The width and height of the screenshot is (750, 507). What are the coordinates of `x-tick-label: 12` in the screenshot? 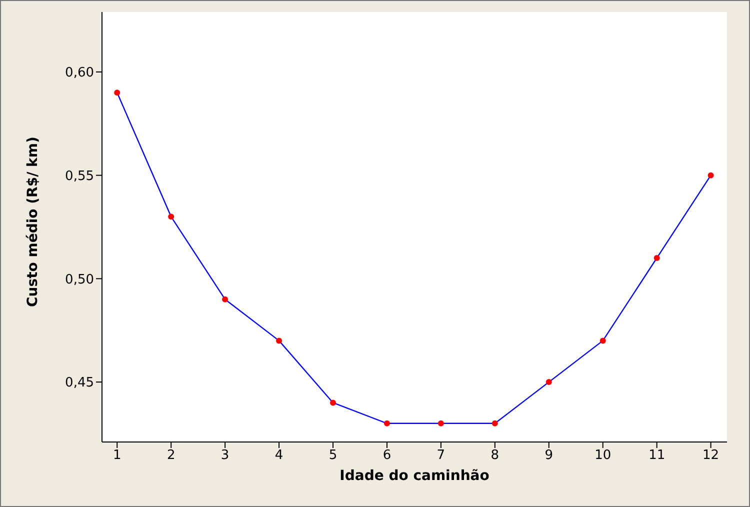 It's located at (711, 456).